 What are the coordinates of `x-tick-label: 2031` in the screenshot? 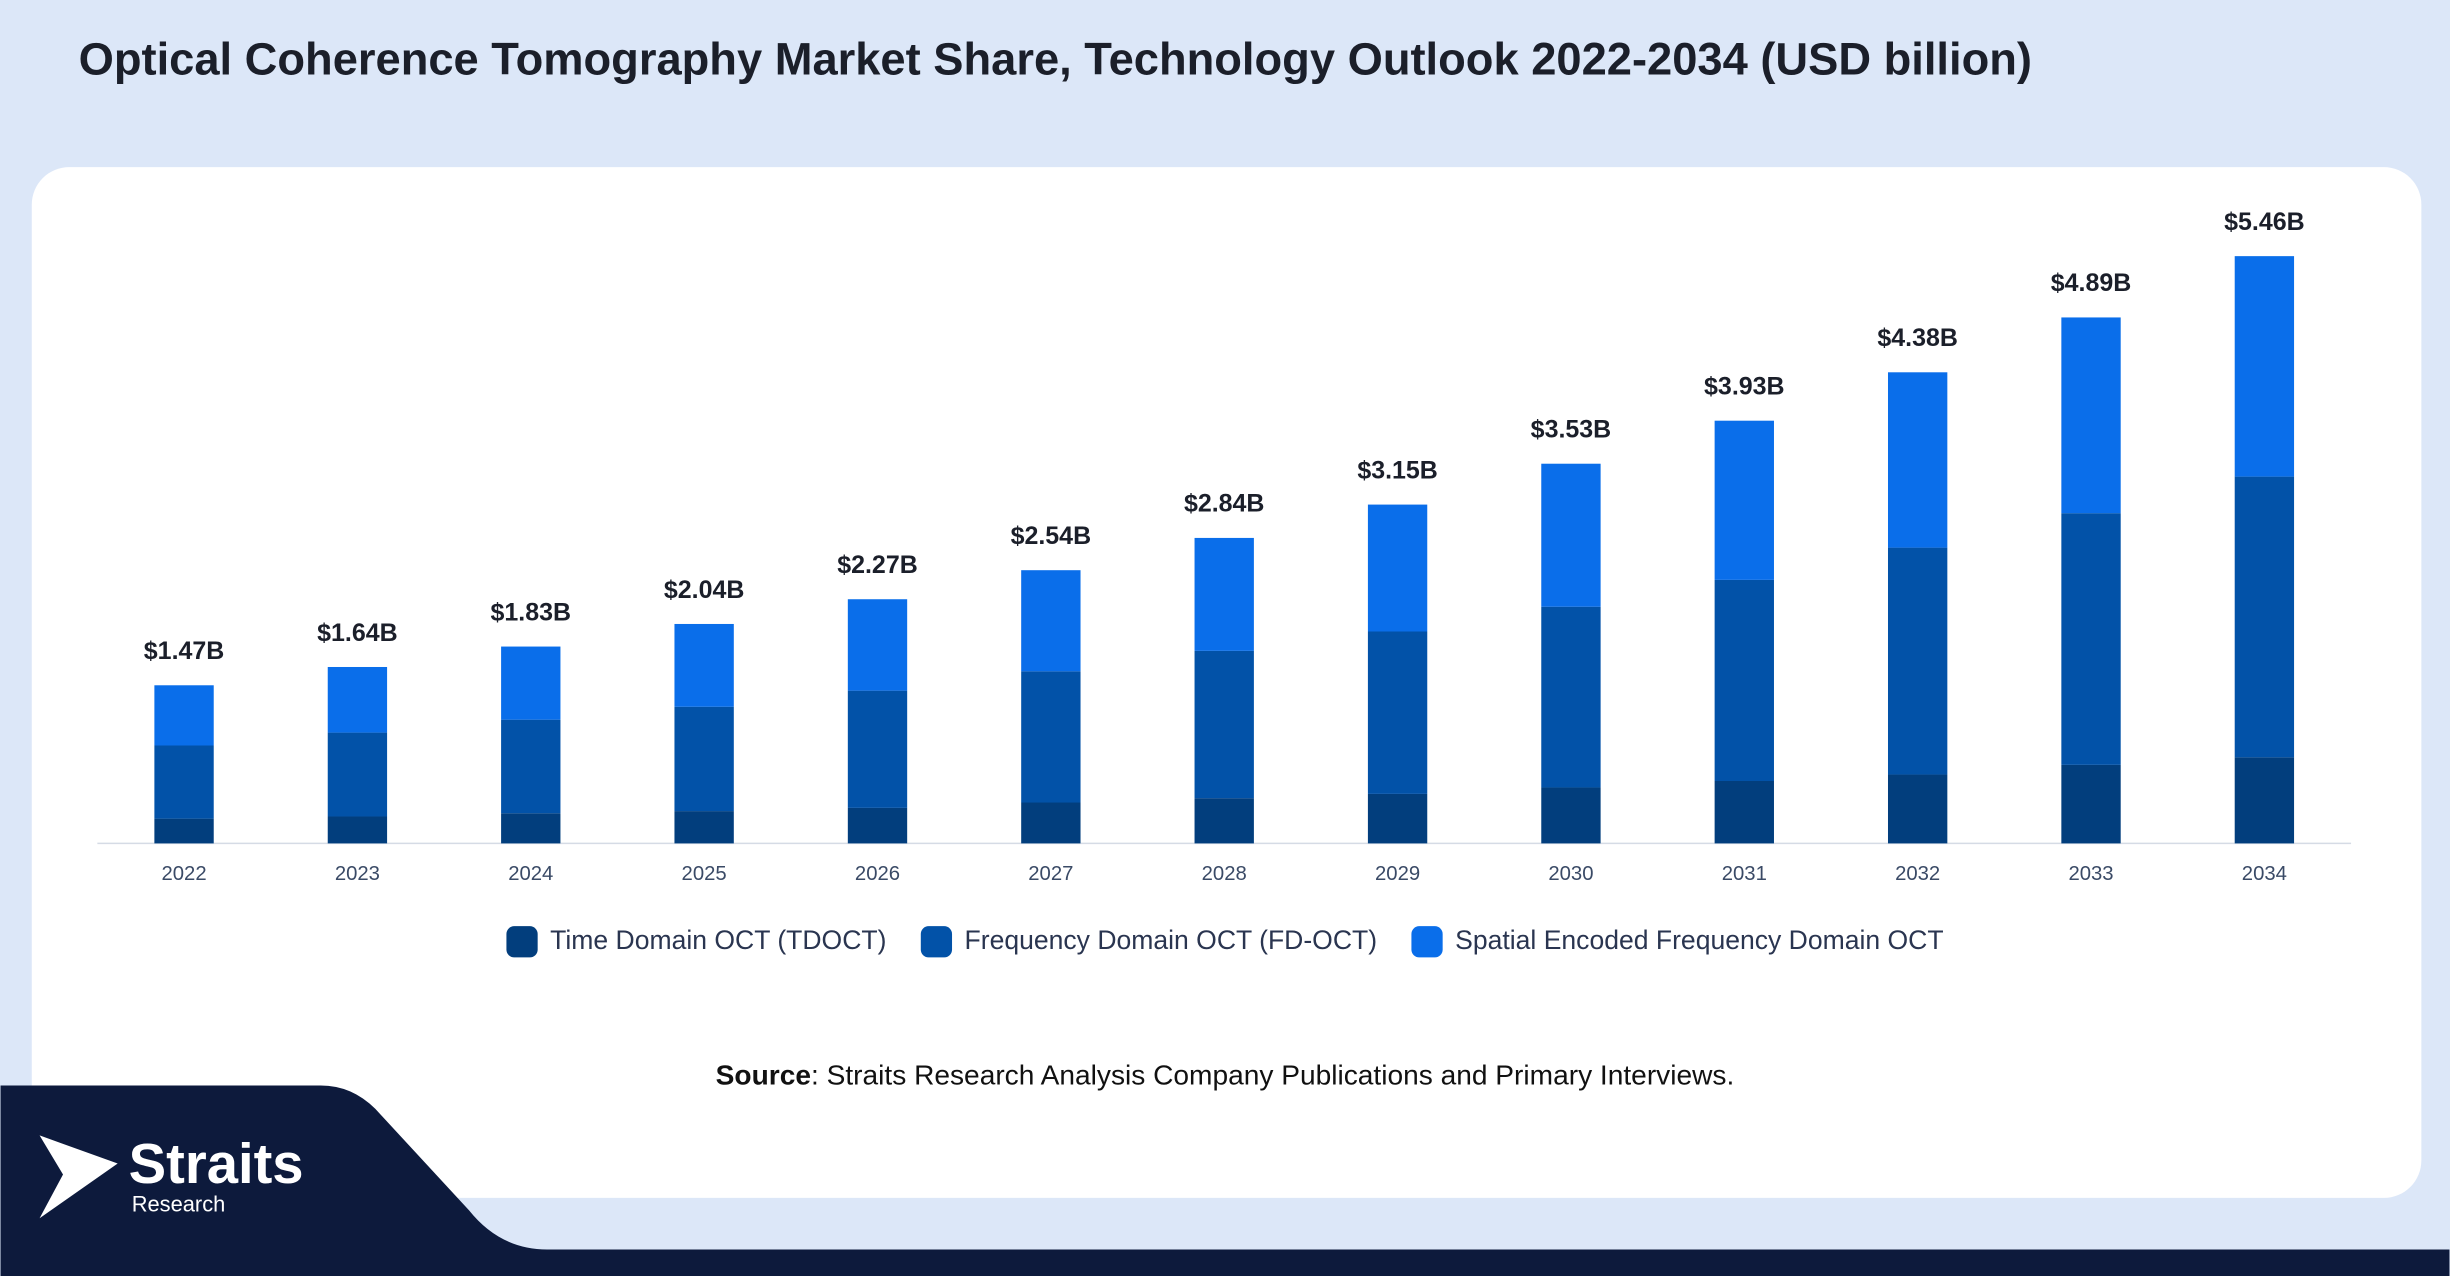 It's located at (1744, 874).